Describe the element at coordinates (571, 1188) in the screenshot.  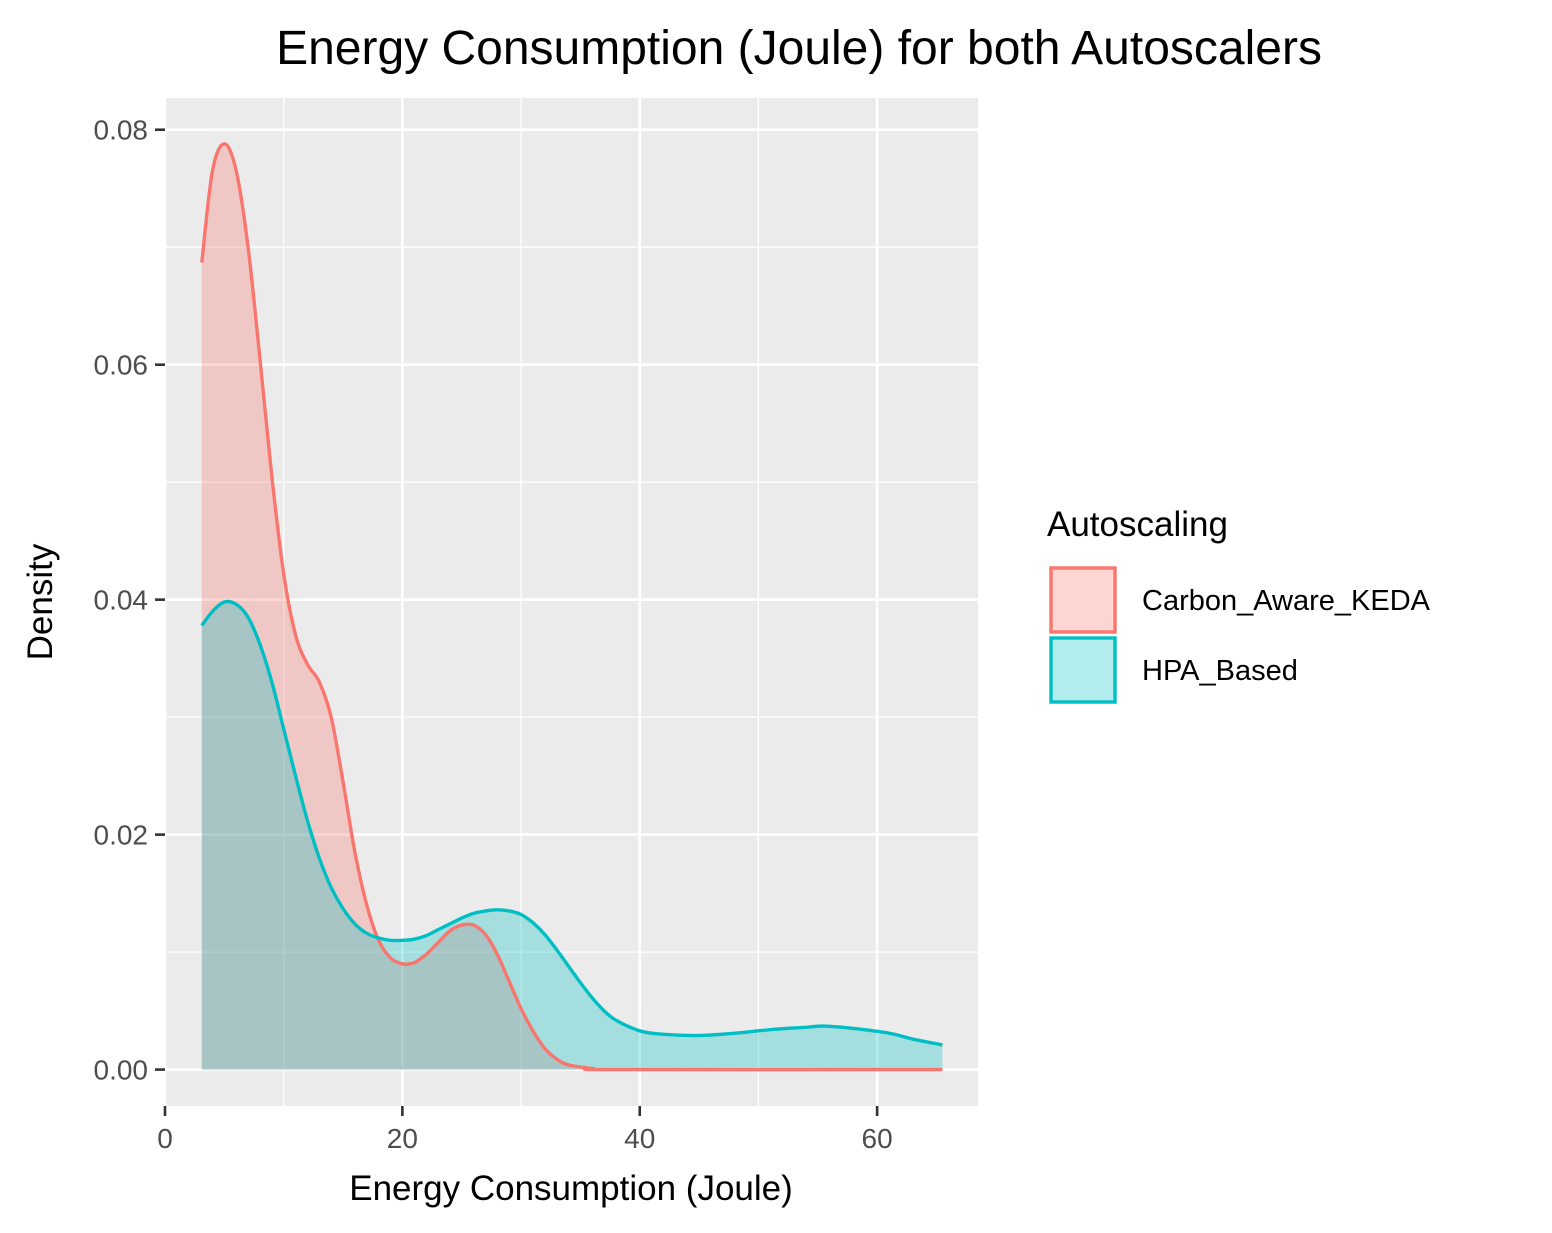
I see `x-axis-title: Energy Consumption (Joule)` at that location.